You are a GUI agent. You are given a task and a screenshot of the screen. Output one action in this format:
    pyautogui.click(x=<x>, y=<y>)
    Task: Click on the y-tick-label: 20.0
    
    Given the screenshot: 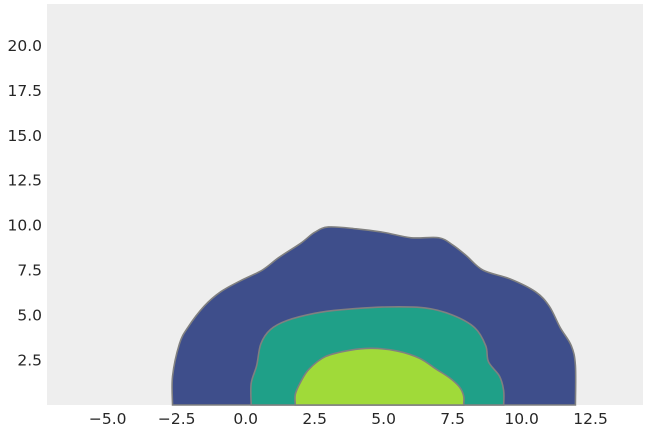 What is the action you would take?
    pyautogui.click(x=24, y=46)
    